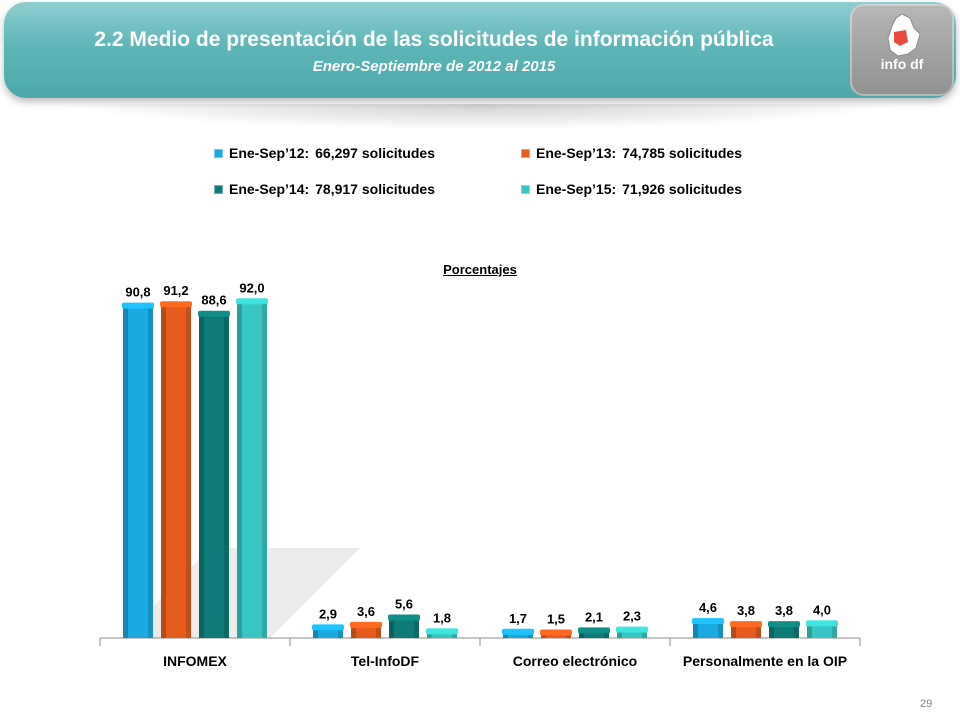  What do you see at coordinates (251, 287) in the screenshot?
I see `data-label: 92,0` at bounding box center [251, 287].